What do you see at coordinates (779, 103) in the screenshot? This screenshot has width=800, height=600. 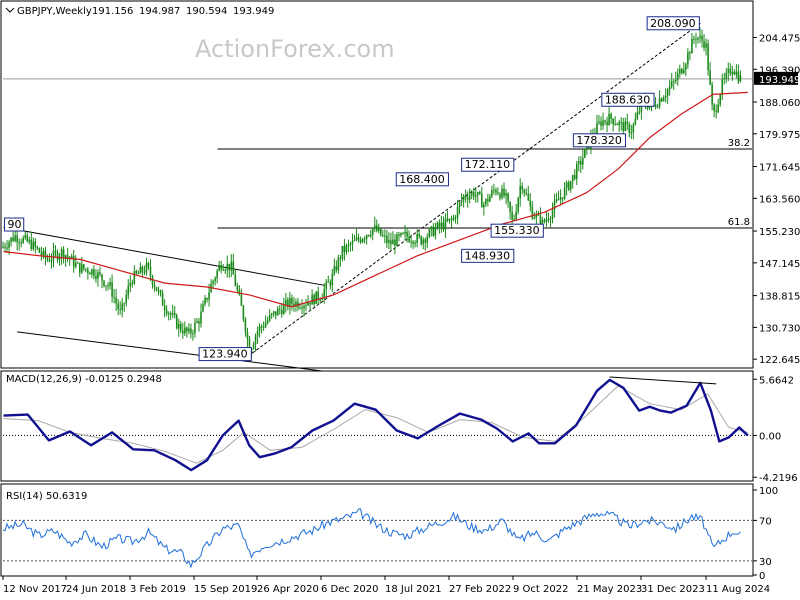 I see `price-tick-label: 188.060` at bounding box center [779, 103].